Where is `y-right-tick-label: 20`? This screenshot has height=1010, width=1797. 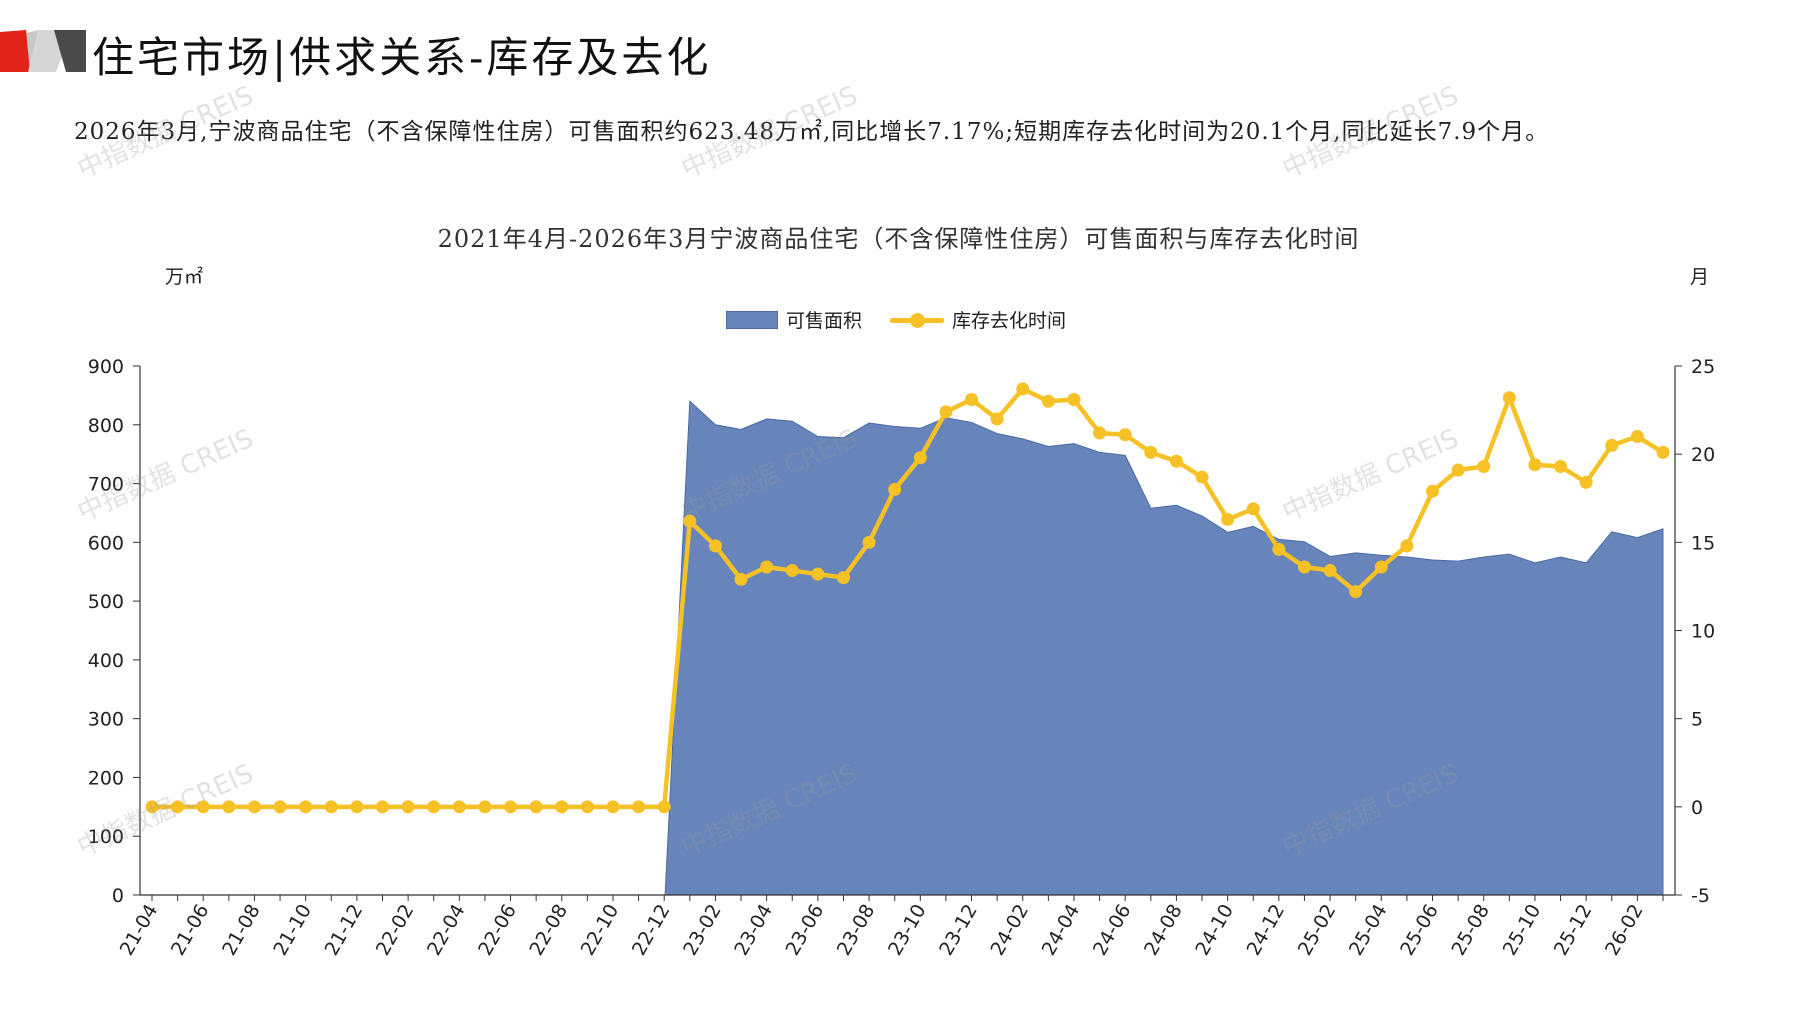
y-right-tick-label: 20 is located at coordinates (1703, 455).